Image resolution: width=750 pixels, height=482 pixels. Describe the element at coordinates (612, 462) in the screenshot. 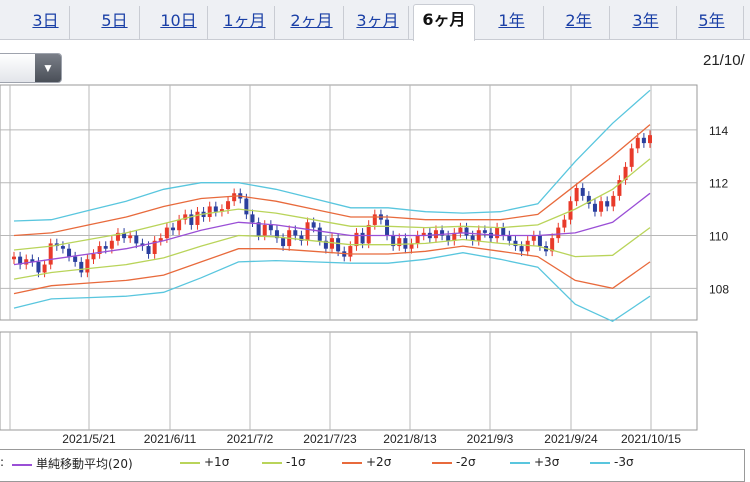

I see `legend-item-6: -3σ` at that location.